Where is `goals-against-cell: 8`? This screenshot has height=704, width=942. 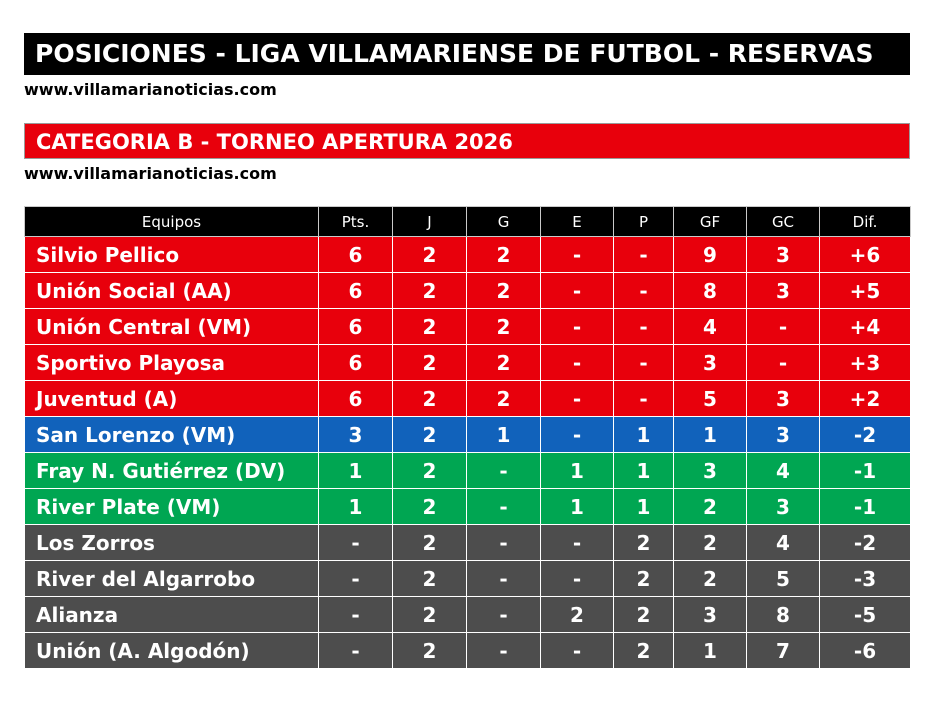 goals-against-cell: 8 is located at coordinates (783, 614).